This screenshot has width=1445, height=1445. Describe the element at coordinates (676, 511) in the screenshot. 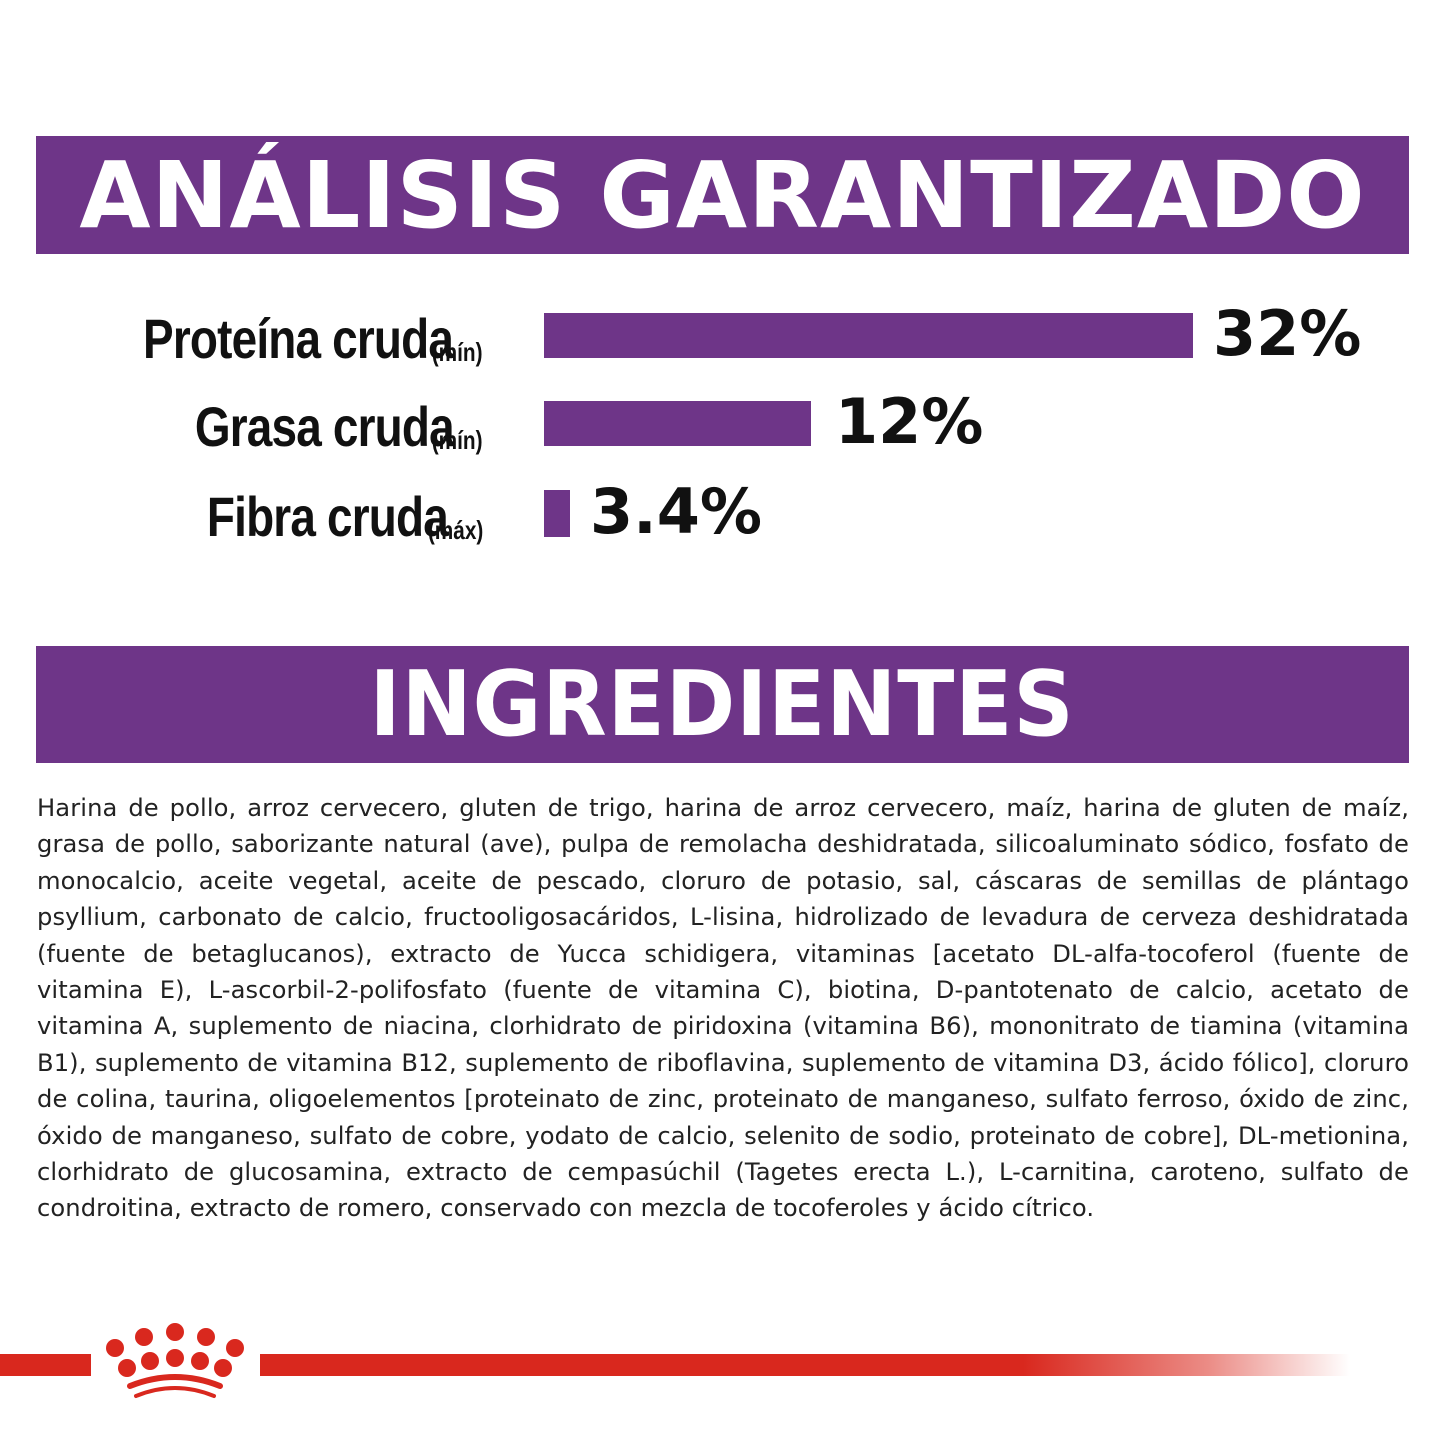

I see `row-value: 3.4%` at that location.